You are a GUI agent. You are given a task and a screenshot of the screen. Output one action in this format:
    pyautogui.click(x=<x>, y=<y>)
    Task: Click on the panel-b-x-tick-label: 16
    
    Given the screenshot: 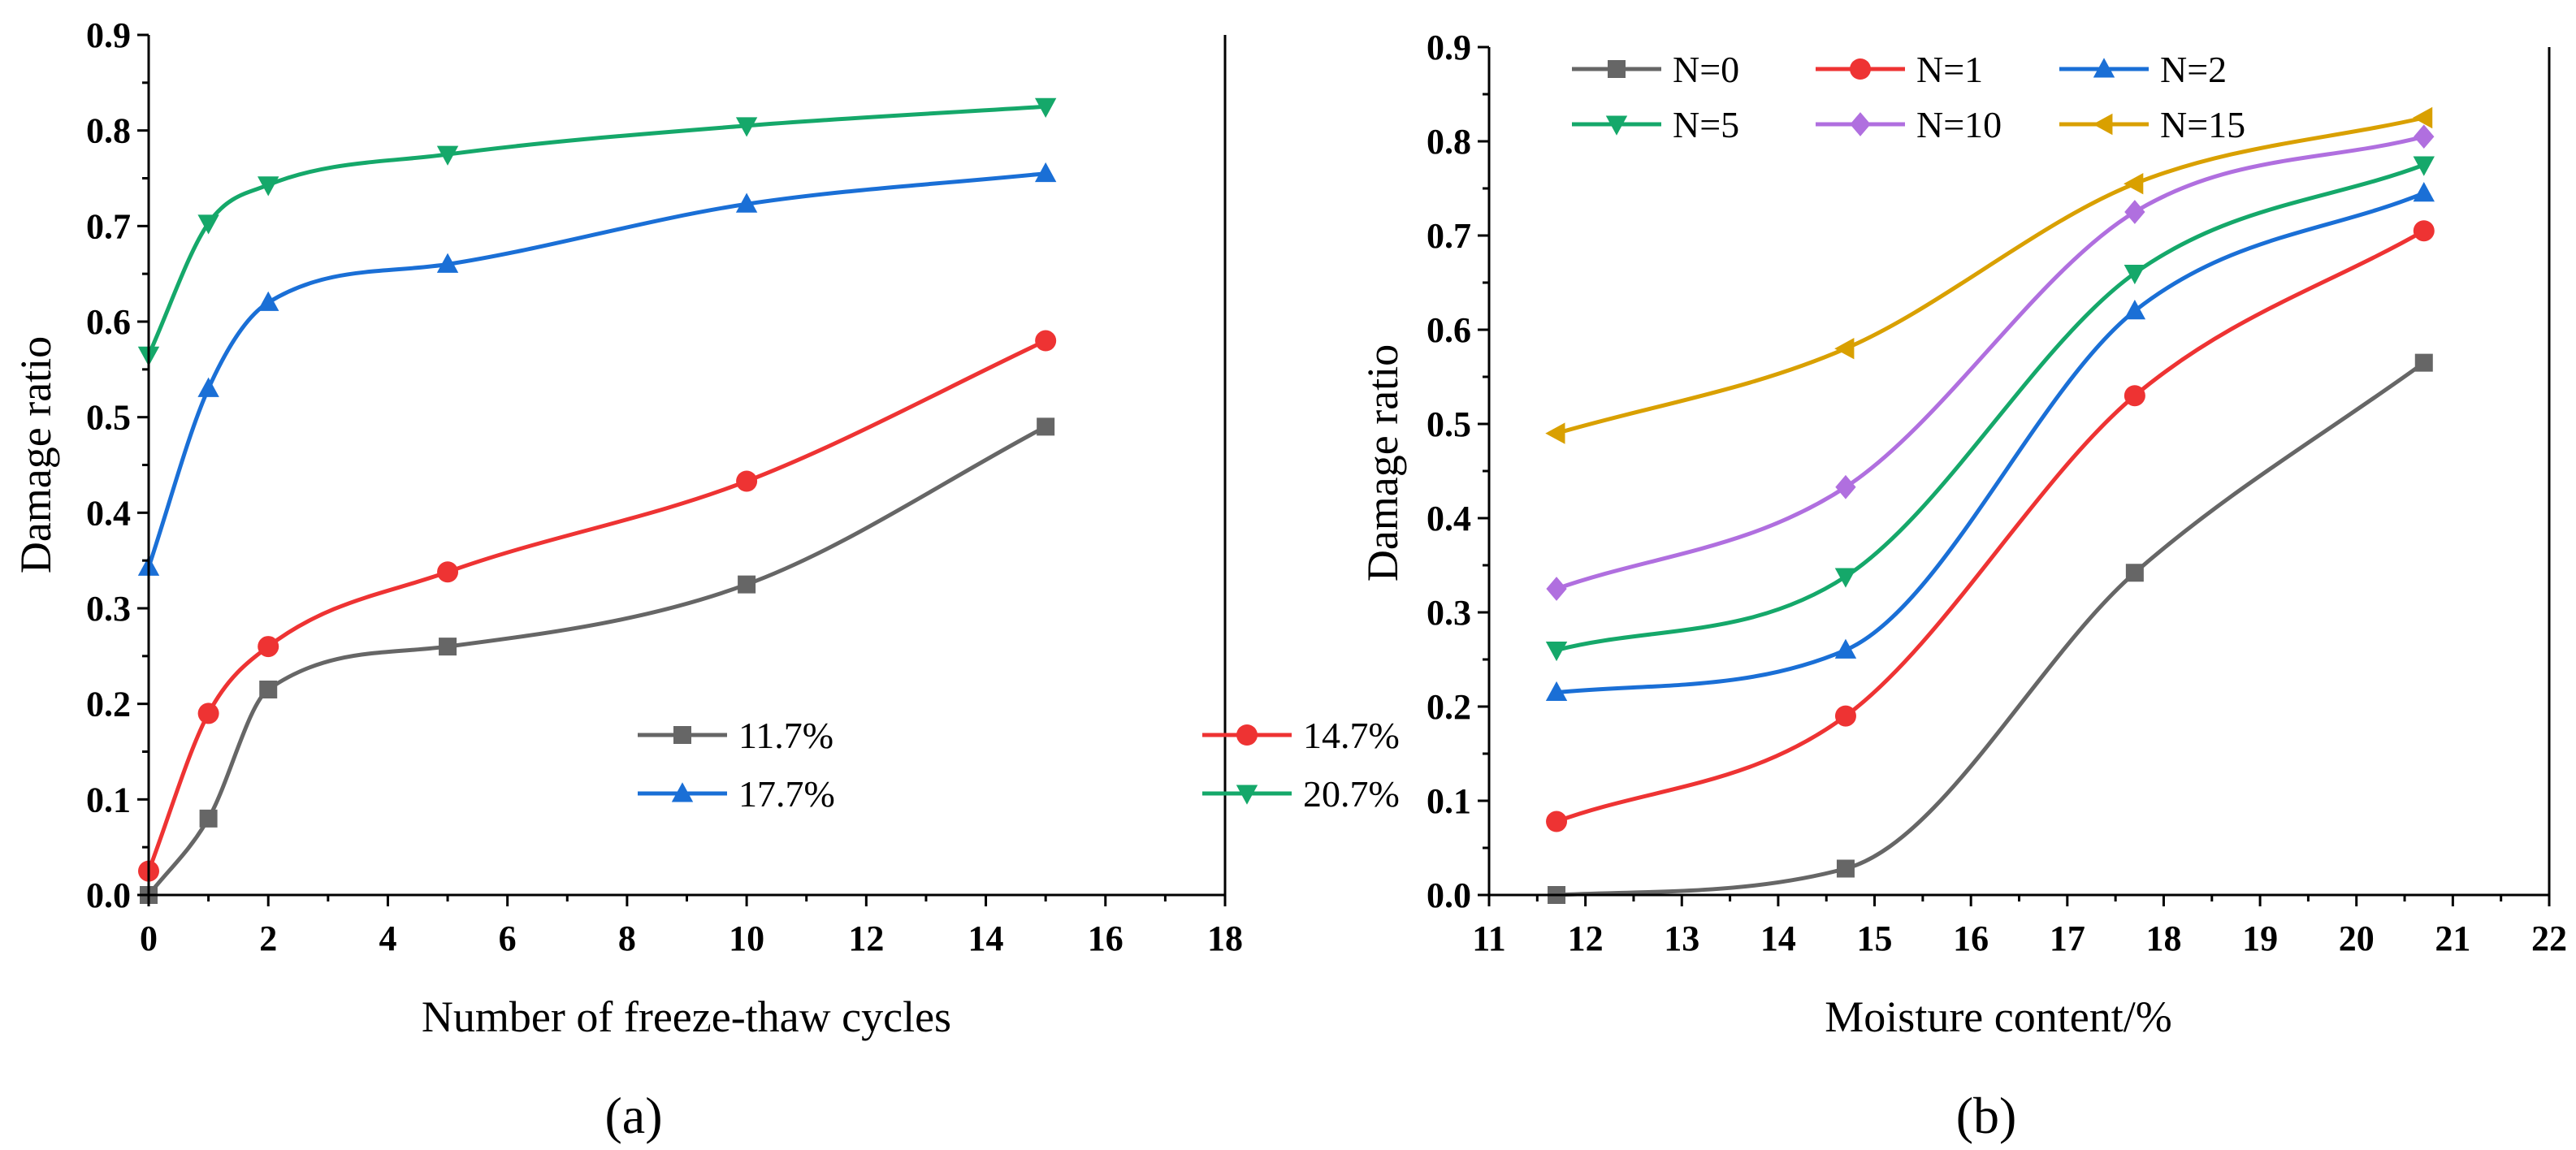 What is the action you would take?
    pyautogui.click(x=1971, y=938)
    